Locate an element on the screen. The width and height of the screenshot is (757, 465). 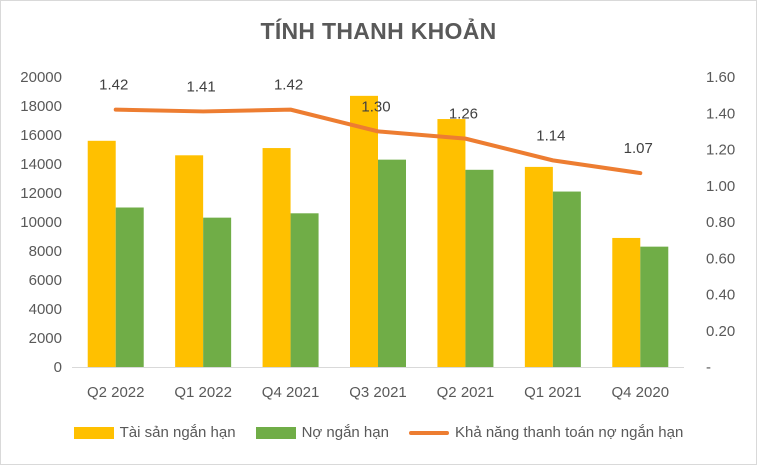
legend-item-liabilities: Nợ ngắn hạn is located at coordinates (322, 432).